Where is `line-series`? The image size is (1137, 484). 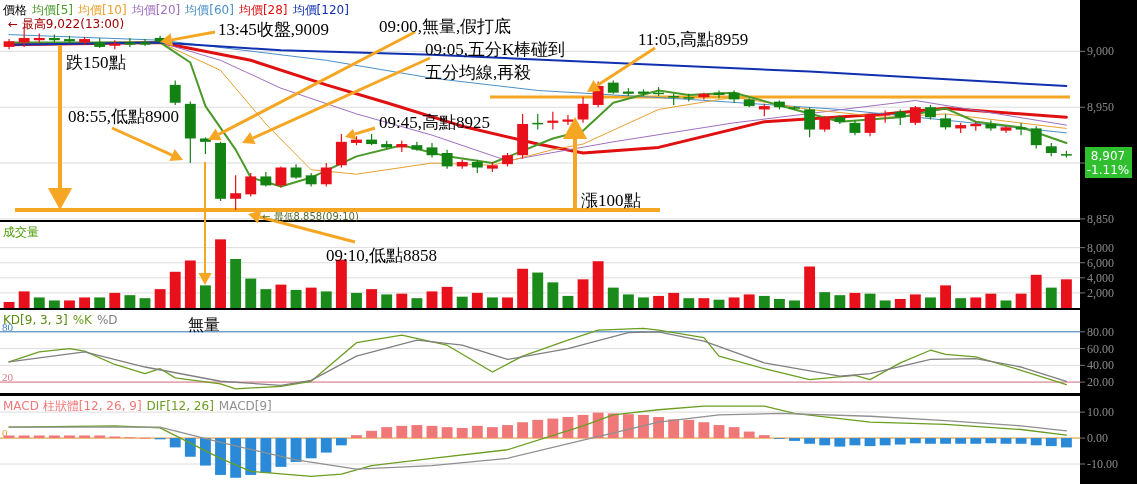 line-series is located at coordinates (538, 441).